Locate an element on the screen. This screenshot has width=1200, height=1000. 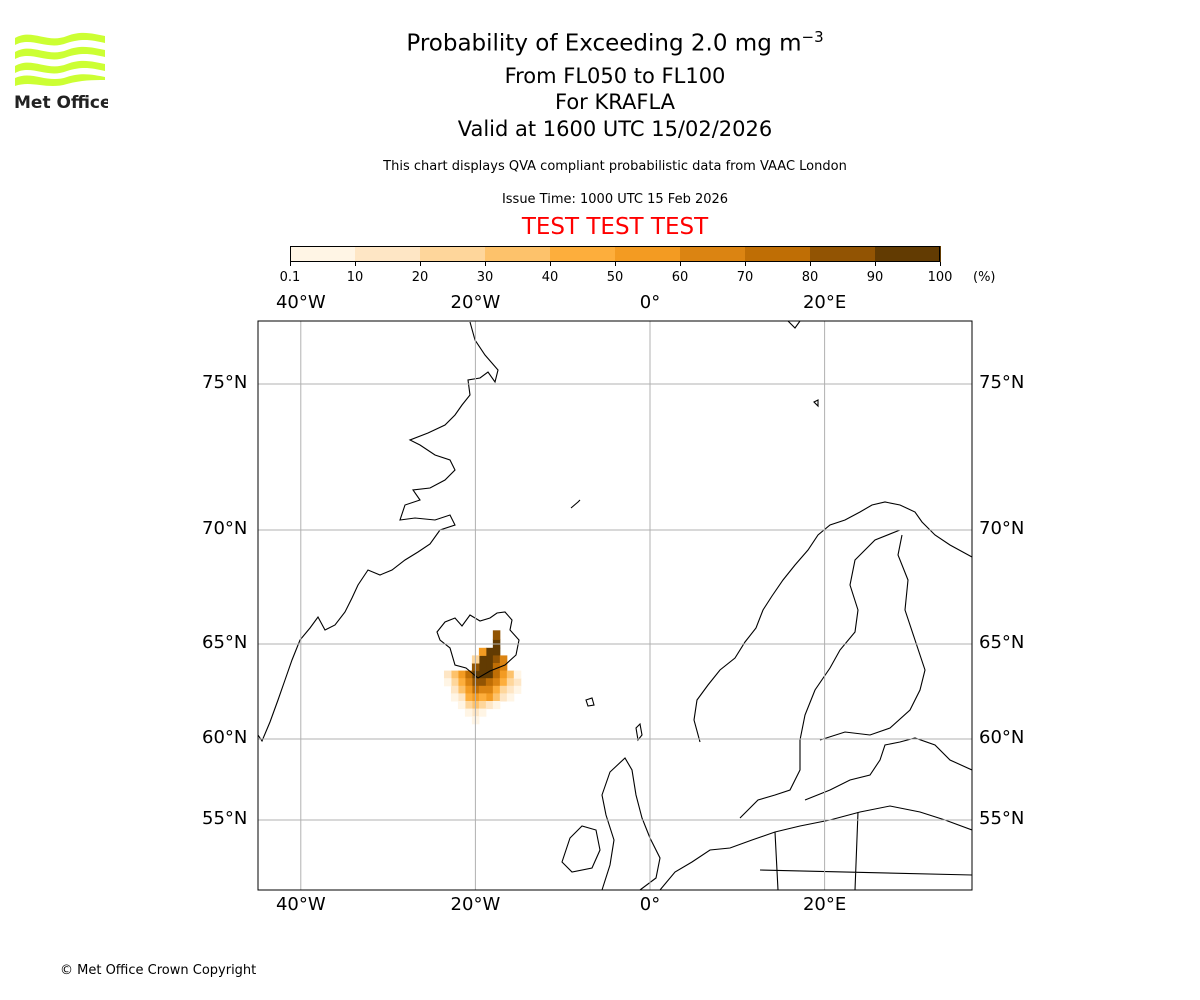
lat-label-left: 65°N is located at coordinates (225, 642).